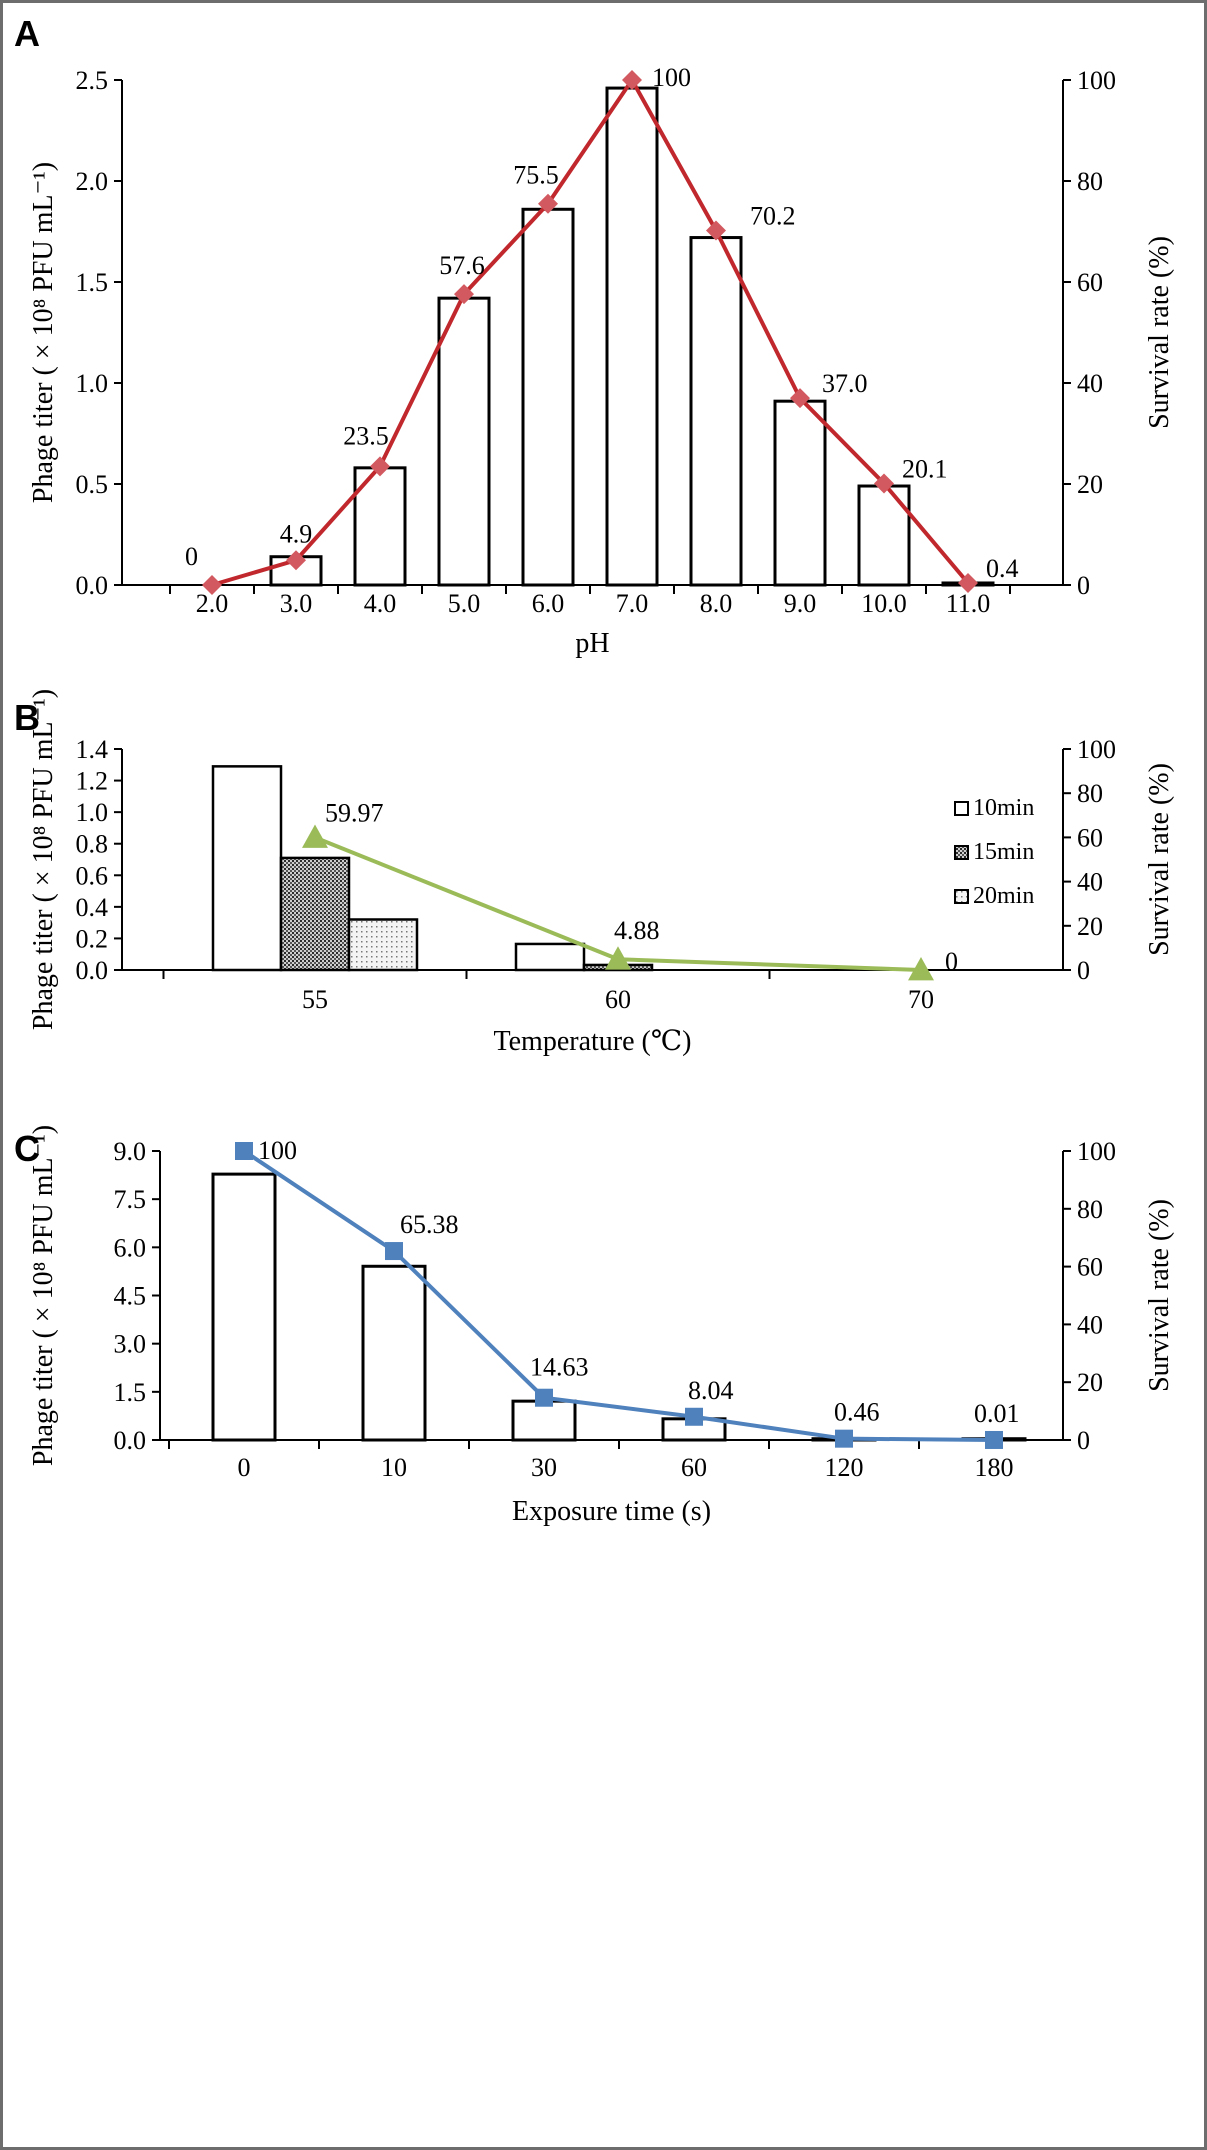 The width and height of the screenshot is (1207, 2150). Describe the element at coordinates (632, 336) in the screenshot. I see `bar-7.0` at that location.